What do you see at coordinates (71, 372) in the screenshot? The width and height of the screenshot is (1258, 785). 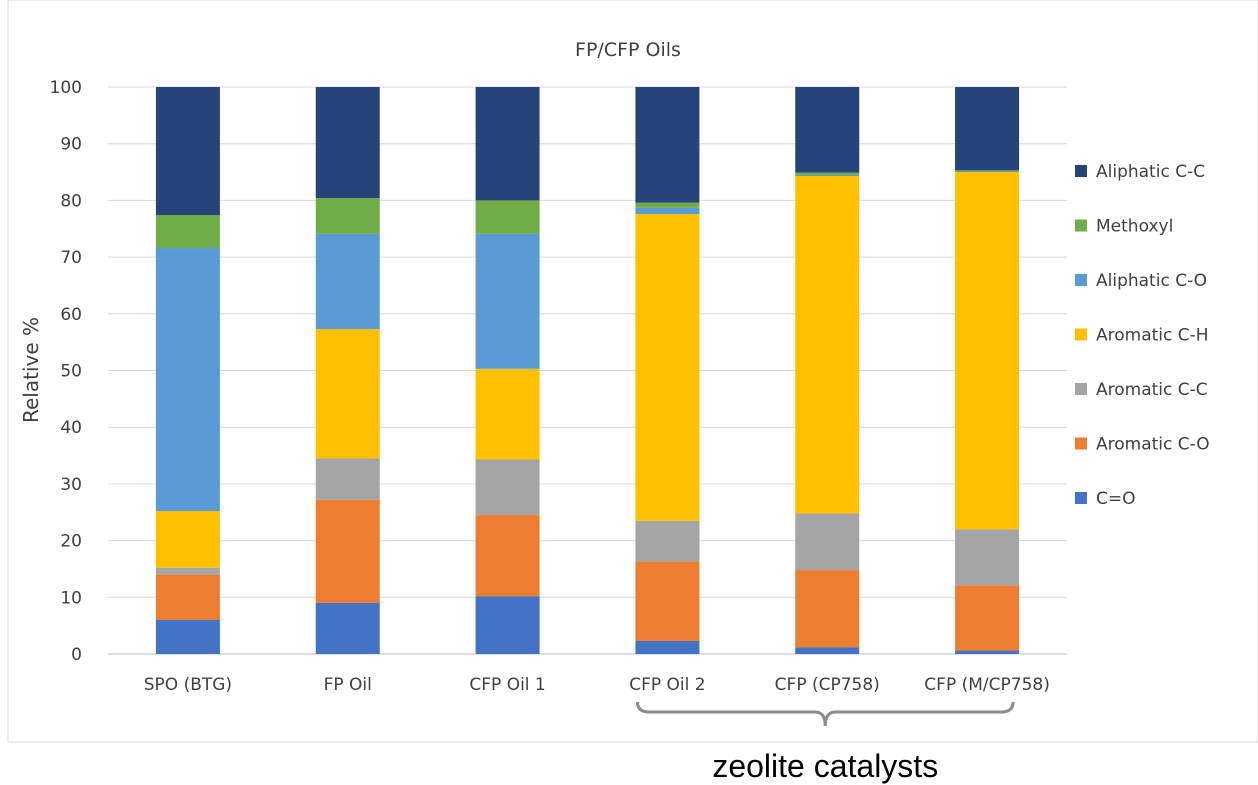 I see `y-tick-label: 50` at bounding box center [71, 372].